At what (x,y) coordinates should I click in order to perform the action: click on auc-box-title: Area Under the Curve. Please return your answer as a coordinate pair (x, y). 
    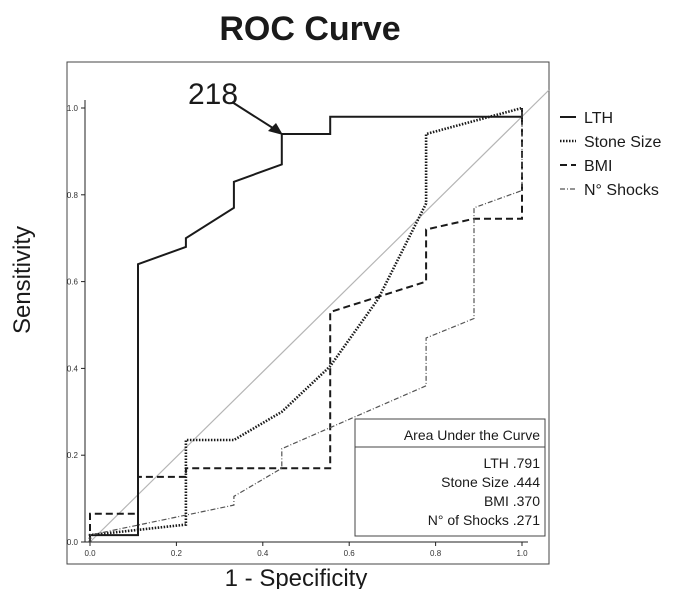
    Looking at the image, I should click on (472, 435).